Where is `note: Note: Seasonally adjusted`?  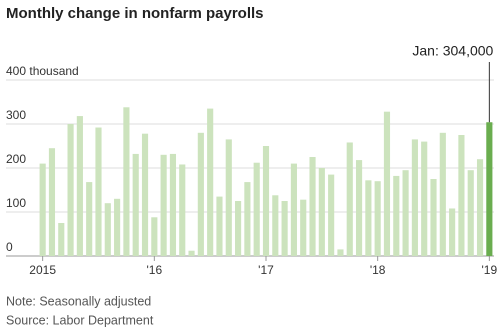 note: Note: Seasonally adjusted is located at coordinates (78, 301).